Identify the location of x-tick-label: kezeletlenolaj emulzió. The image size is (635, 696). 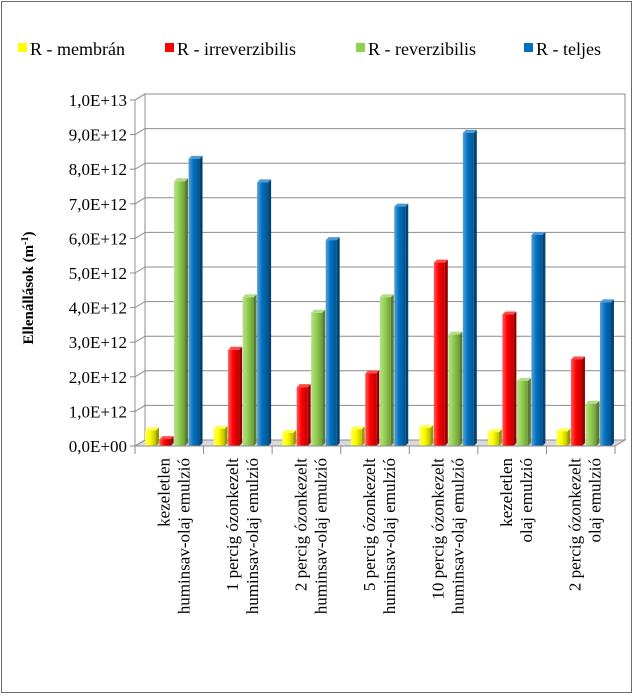
(516, 500).